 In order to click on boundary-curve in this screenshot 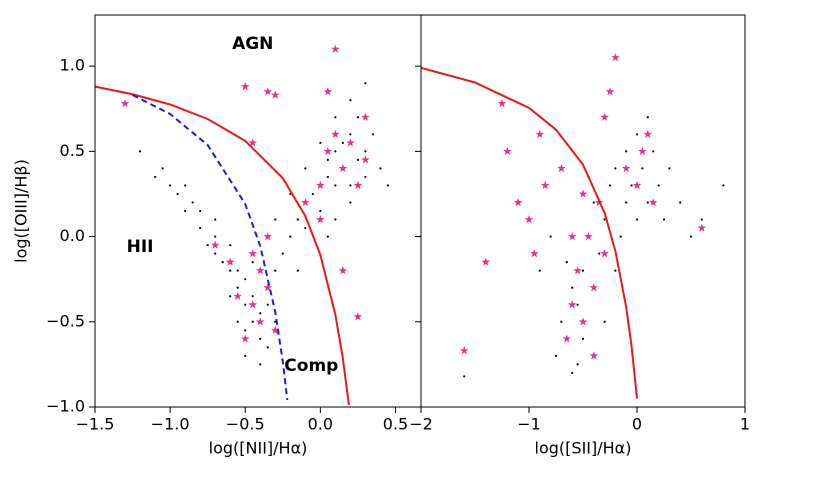, I will do `click(210, 247)`.